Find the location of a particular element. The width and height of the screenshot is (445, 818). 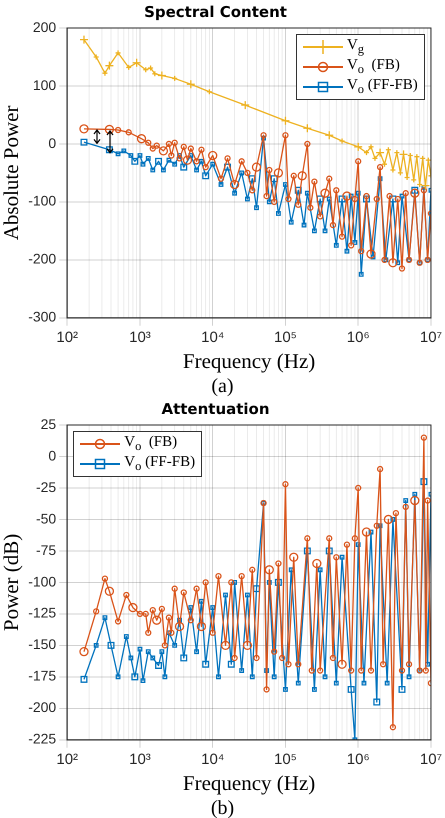

y-tick-label: -175 is located at coordinates (42, 676).